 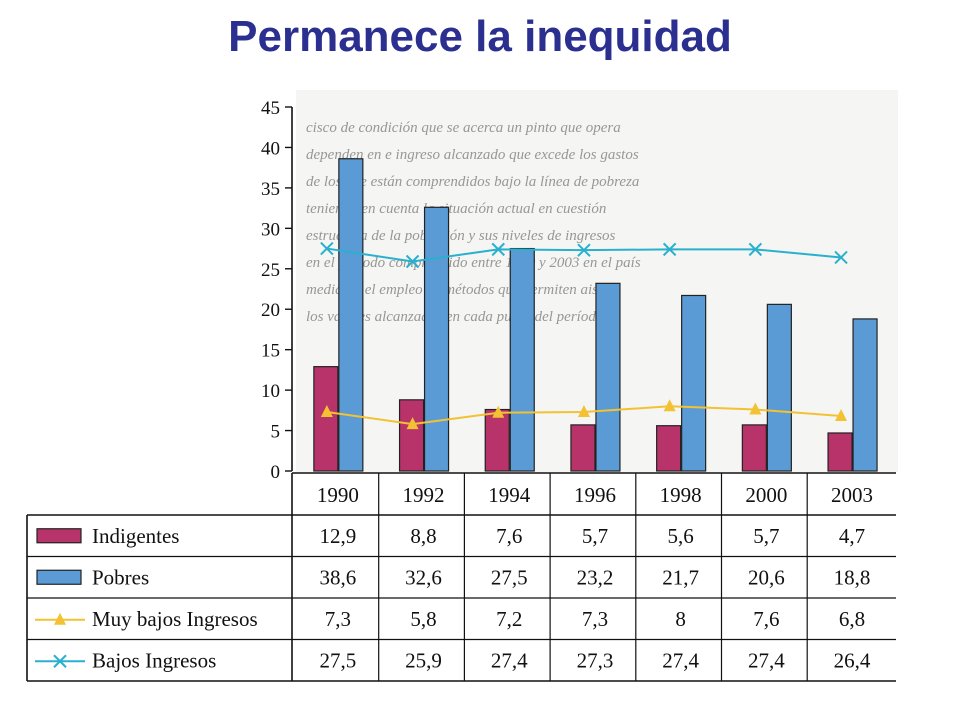 I want to click on table-cell: 6,8, so click(x=852, y=619).